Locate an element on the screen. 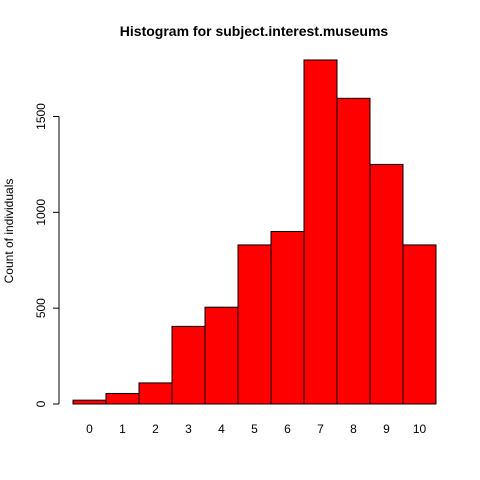 Image resolution: width=480 pixels, height=480 pixels. y-tick-label: 1000 is located at coordinates (41, 212).